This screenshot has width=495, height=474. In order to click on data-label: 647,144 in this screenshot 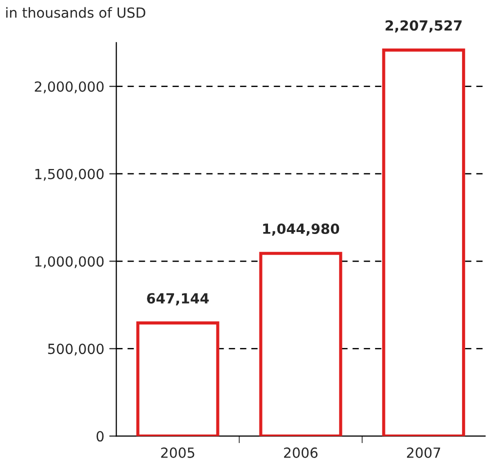, I will do `click(178, 299)`.